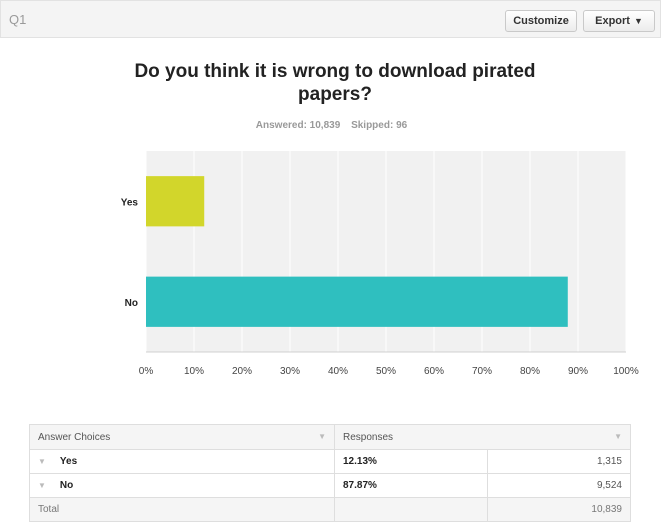 The image size is (663, 527). What do you see at coordinates (482, 371) in the screenshot?
I see `x-tick-label: 70%` at bounding box center [482, 371].